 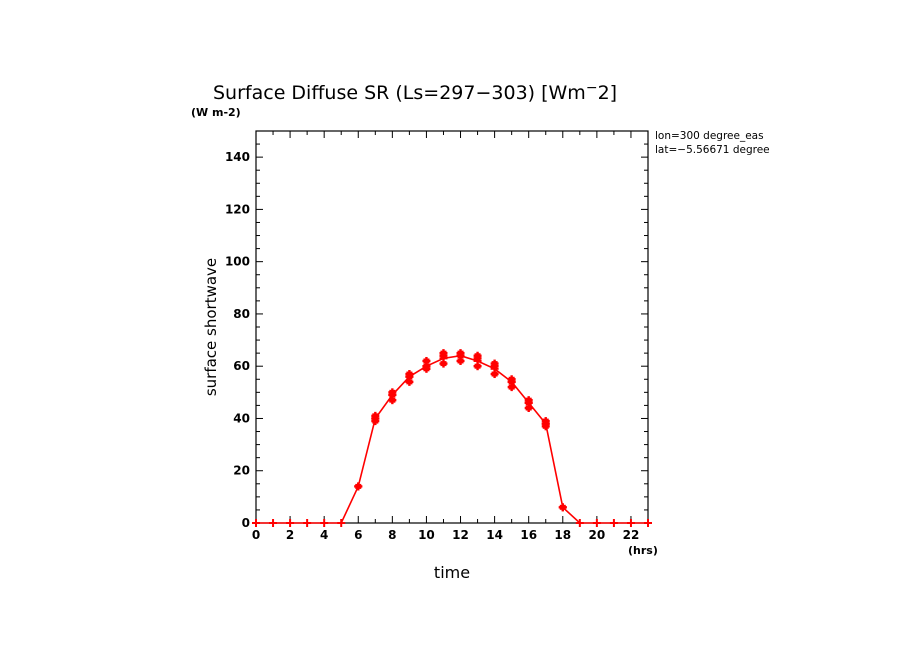 I want to click on x-tick-label: 6, so click(x=358, y=535).